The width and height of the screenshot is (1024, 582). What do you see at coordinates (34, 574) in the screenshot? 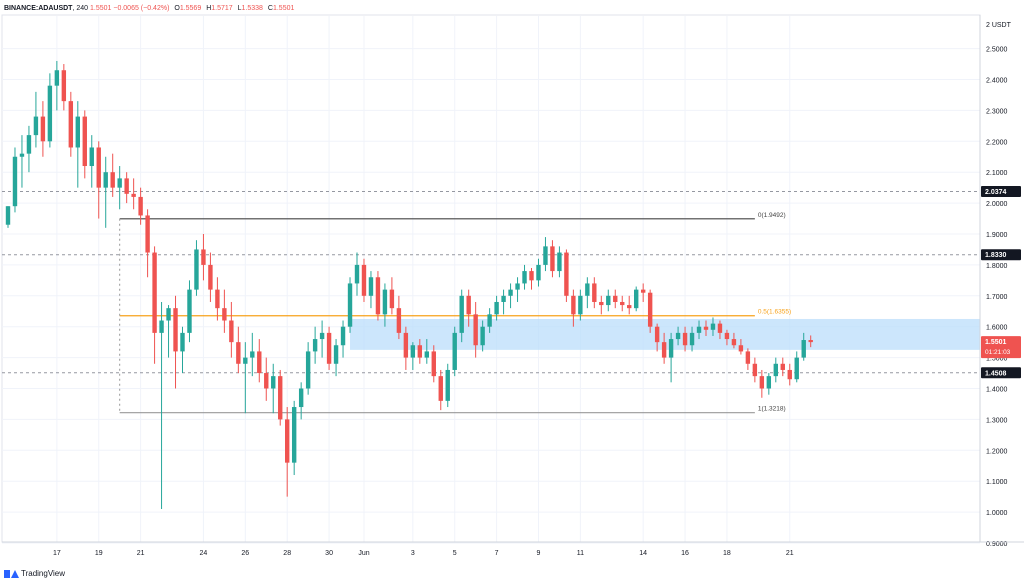
I see `tradingview-logo: TradingView` at bounding box center [34, 574].